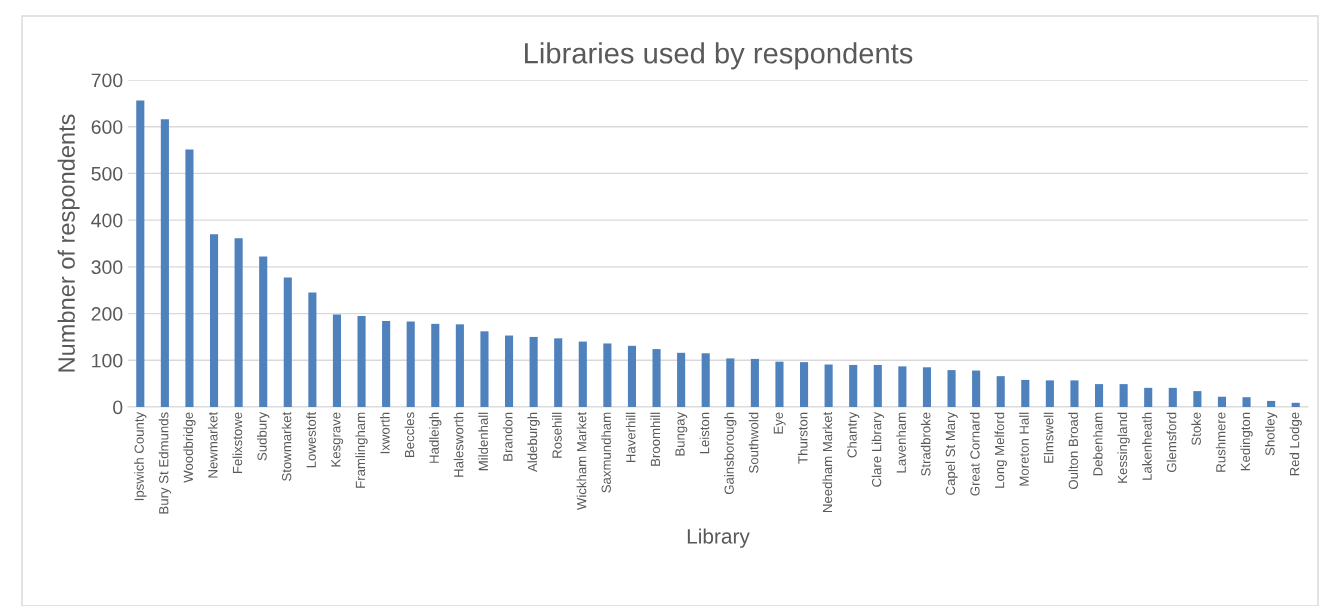 This screenshot has height=606, width=1319. What do you see at coordinates (681, 433) in the screenshot?
I see `x-tick-label: Bungay` at bounding box center [681, 433].